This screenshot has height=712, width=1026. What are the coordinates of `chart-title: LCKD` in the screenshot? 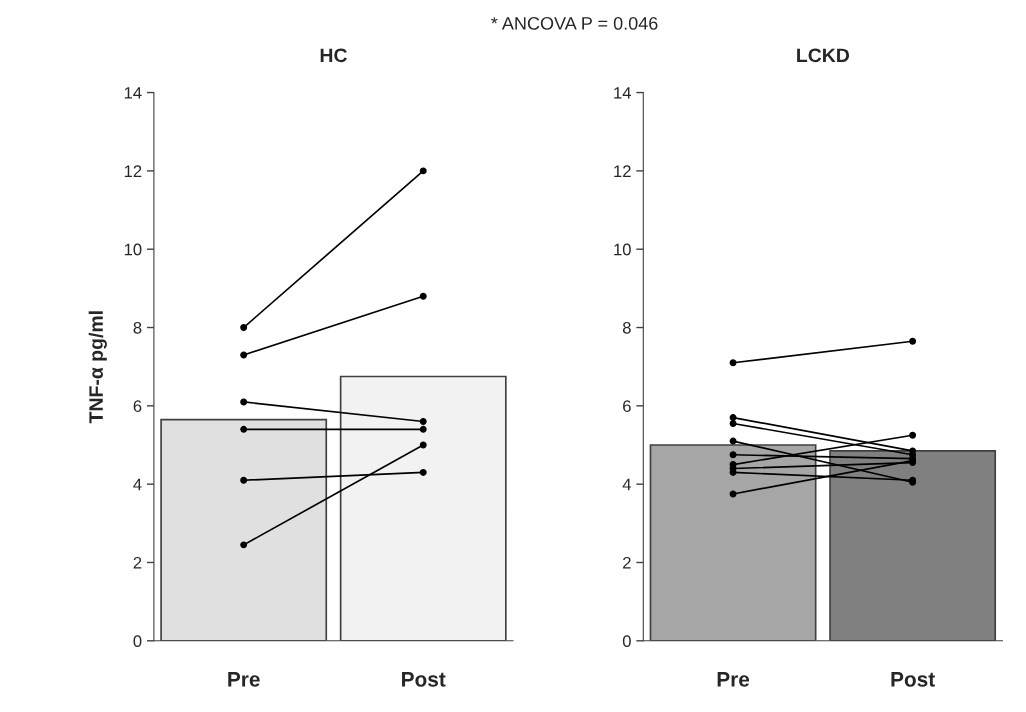 It's located at (823, 55).